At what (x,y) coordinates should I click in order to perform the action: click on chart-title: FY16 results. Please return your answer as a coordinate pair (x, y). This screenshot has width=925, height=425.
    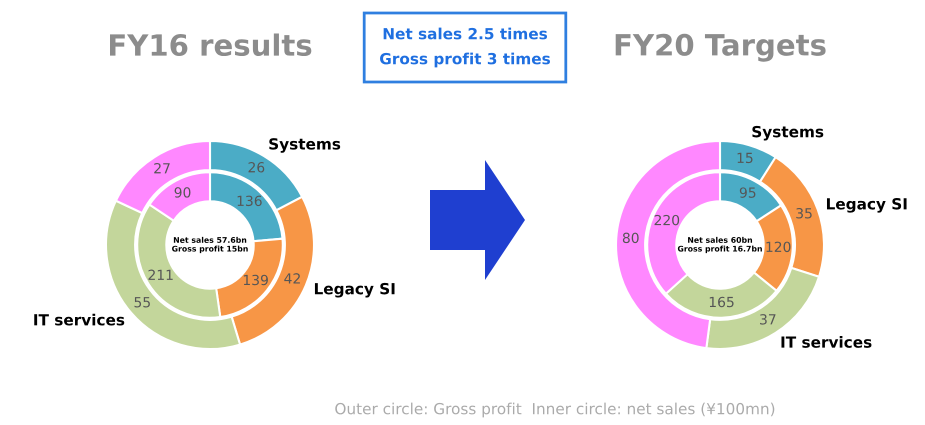
    Looking at the image, I should click on (211, 44).